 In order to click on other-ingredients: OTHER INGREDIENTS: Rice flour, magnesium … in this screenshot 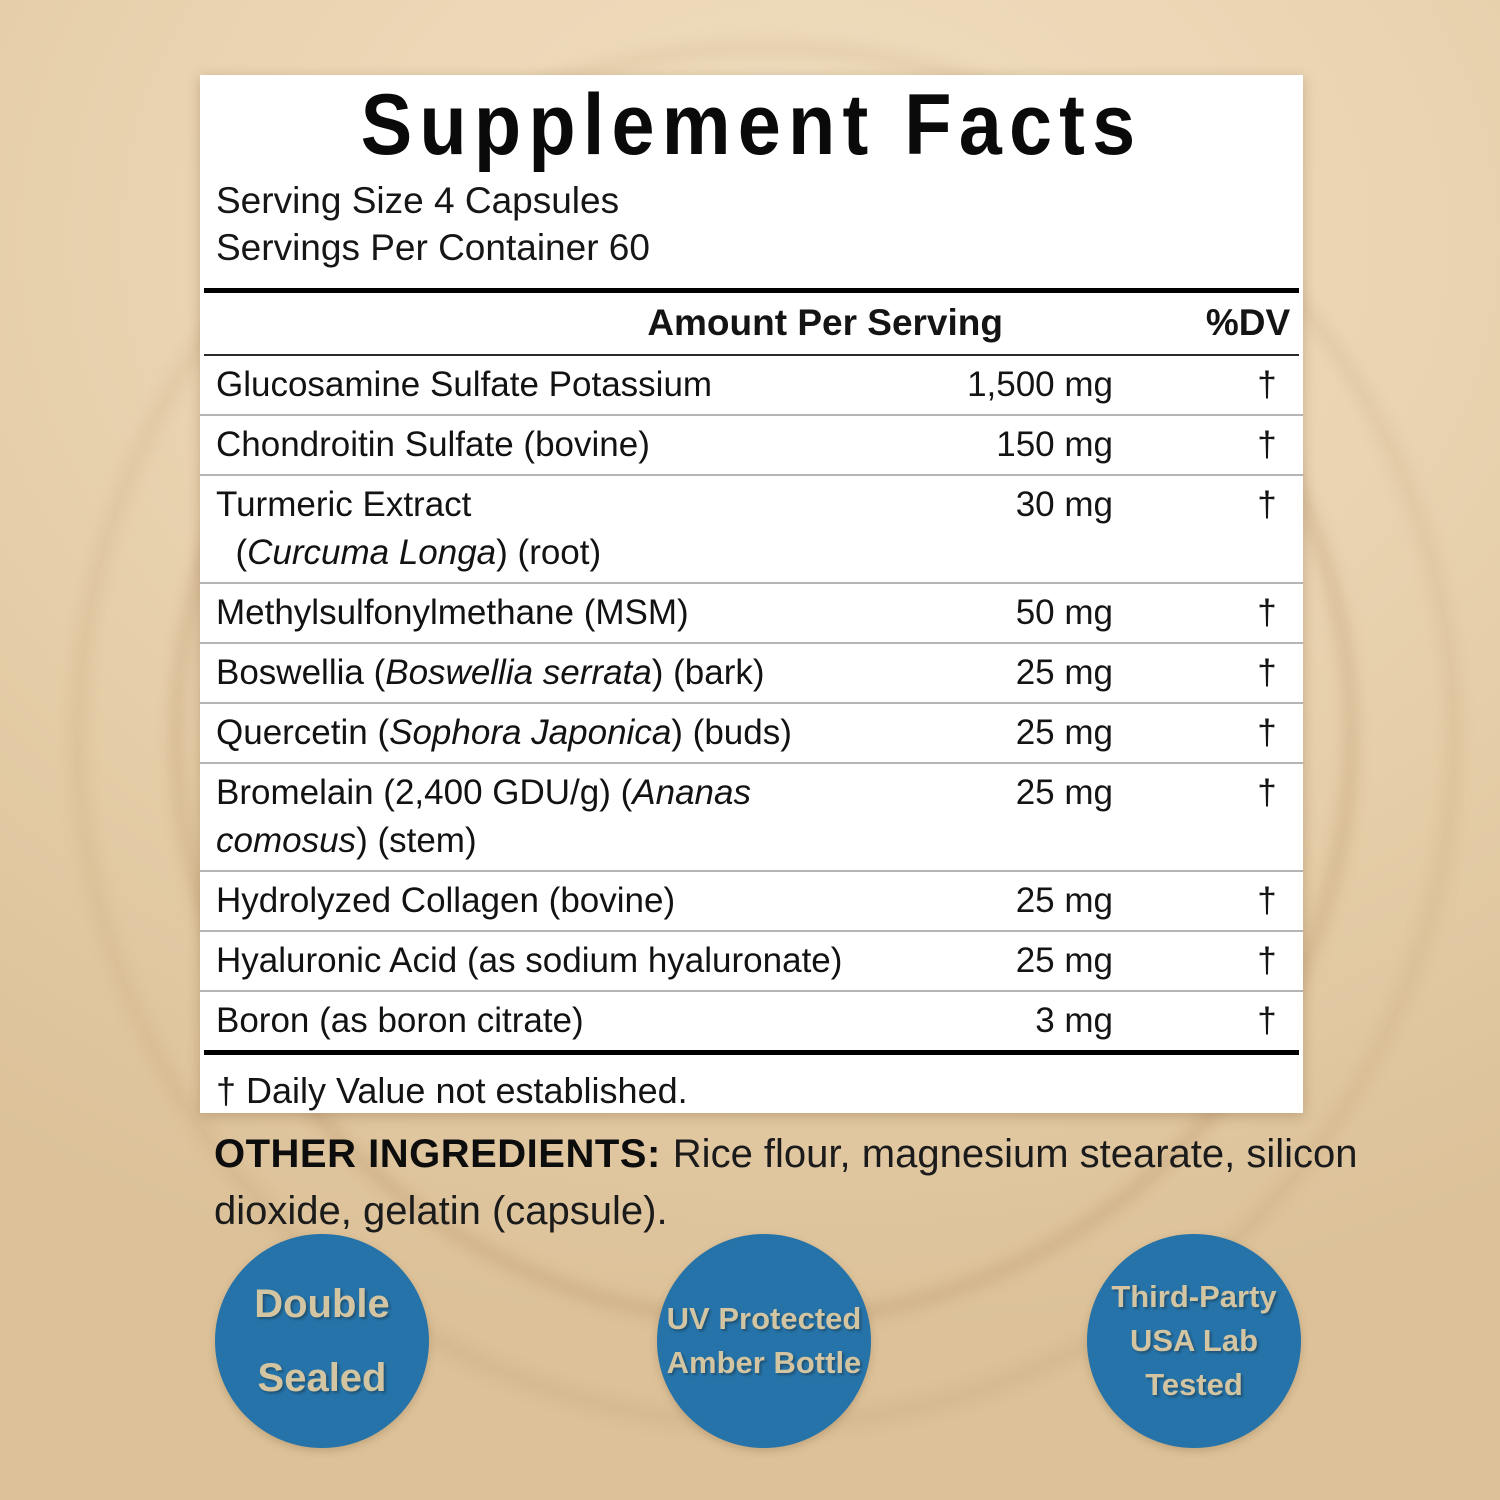, I will do `click(786, 1183)`.